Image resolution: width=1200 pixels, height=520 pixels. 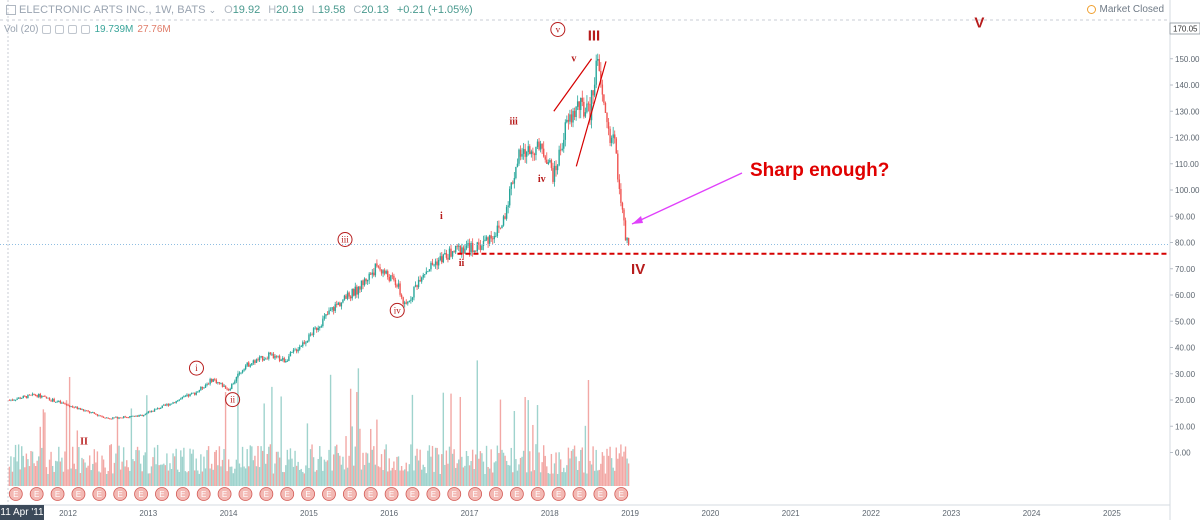 What do you see at coordinates (73, 29) in the screenshot?
I see `close-icon` at bounding box center [73, 29].